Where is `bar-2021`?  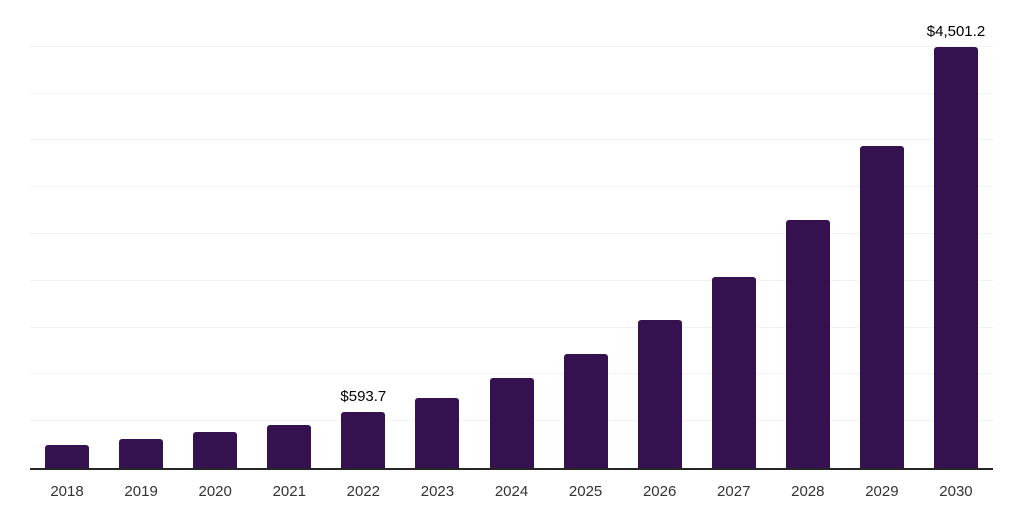
bar-2021 is located at coordinates (289, 446).